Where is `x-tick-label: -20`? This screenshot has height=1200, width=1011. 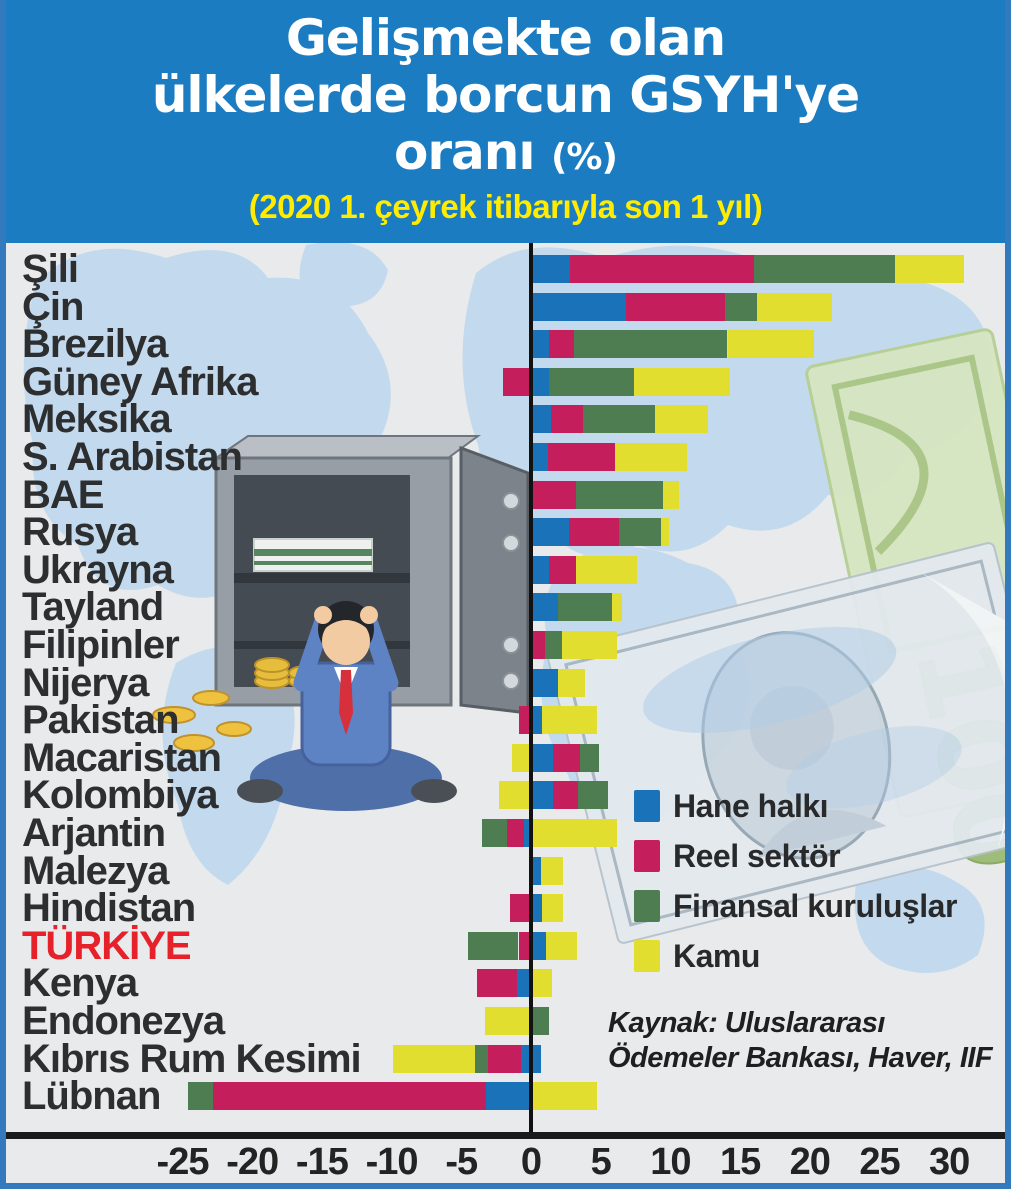
x-tick-label: -20 is located at coordinates (252, 1162).